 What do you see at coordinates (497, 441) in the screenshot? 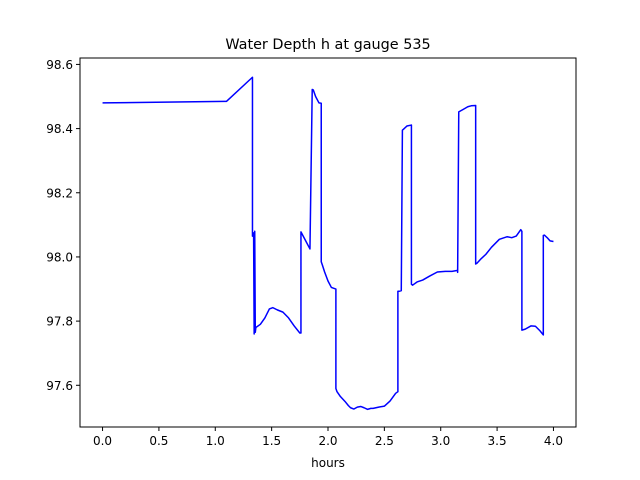
I see `x-tick-label: 3.5` at bounding box center [497, 441].